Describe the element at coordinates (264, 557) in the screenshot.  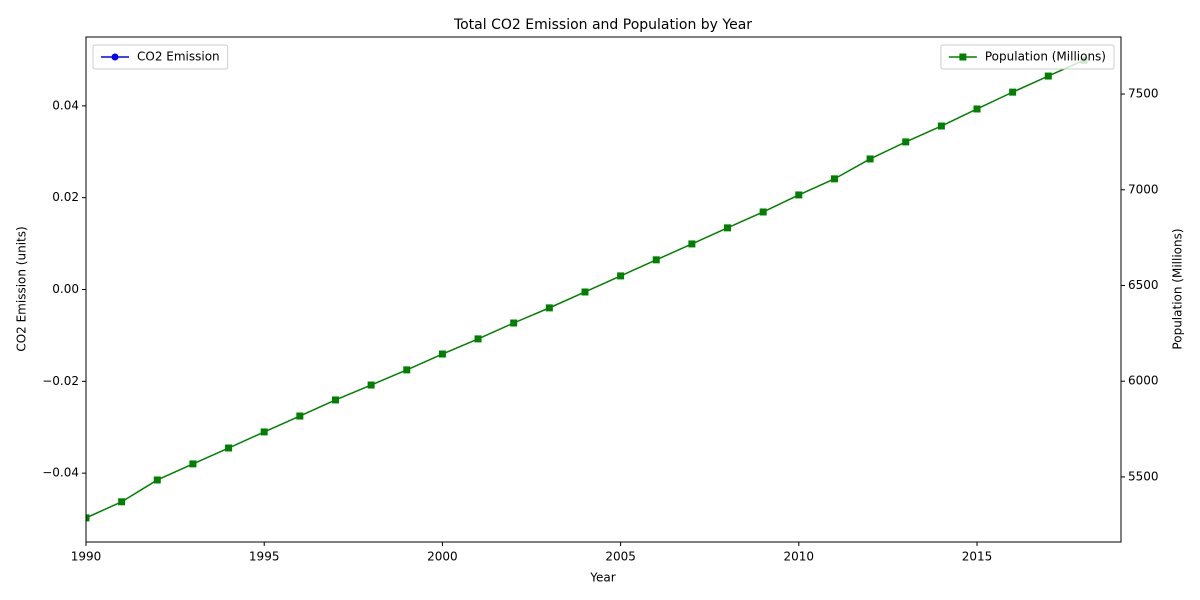
I see `x-tick-label: 1995` at that location.